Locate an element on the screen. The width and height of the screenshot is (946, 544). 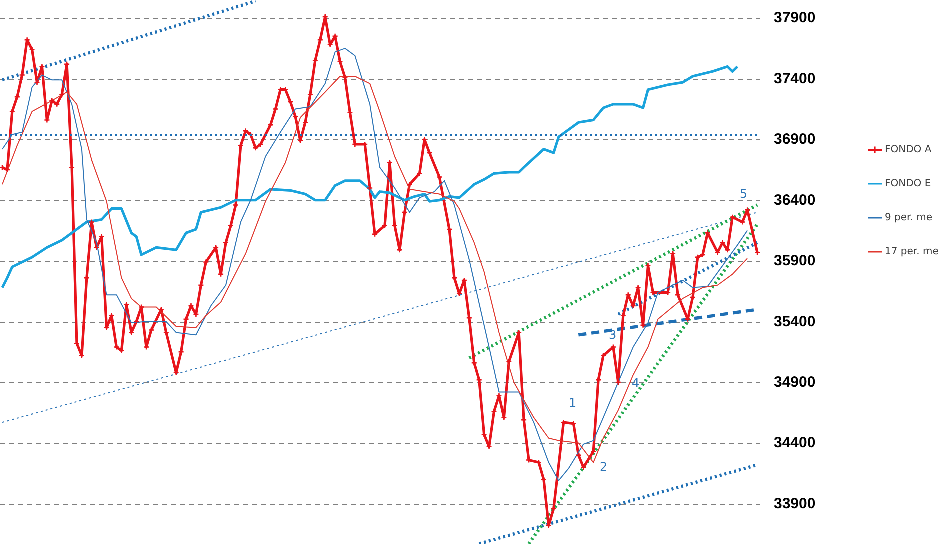
y-tick-label: 35400 is located at coordinates (795, 321).